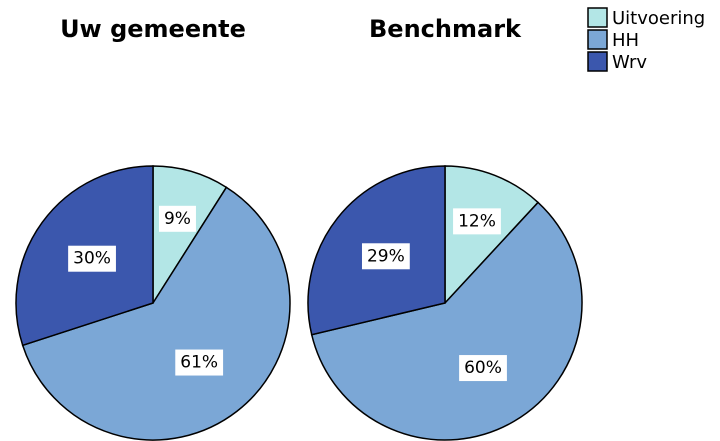 The image size is (720, 441). What do you see at coordinates (625, 40) in the screenshot?
I see `legend-label: HH` at bounding box center [625, 40].